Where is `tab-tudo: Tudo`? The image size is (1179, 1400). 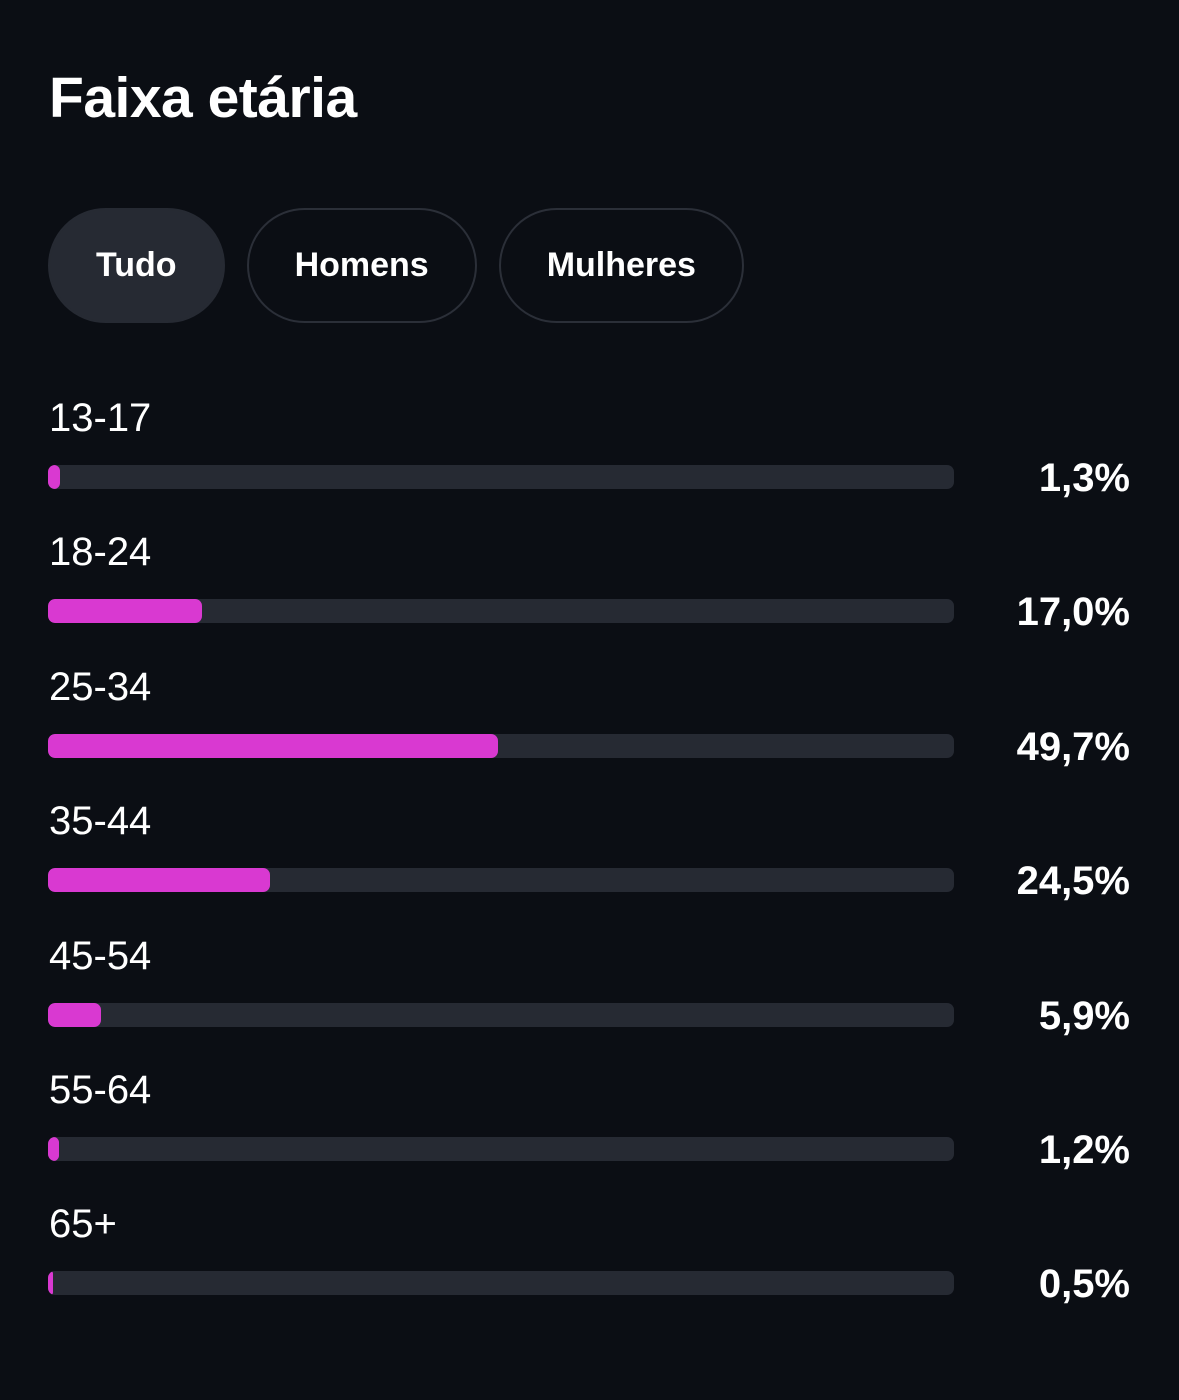 tab-tudo: Tudo is located at coordinates (136, 265).